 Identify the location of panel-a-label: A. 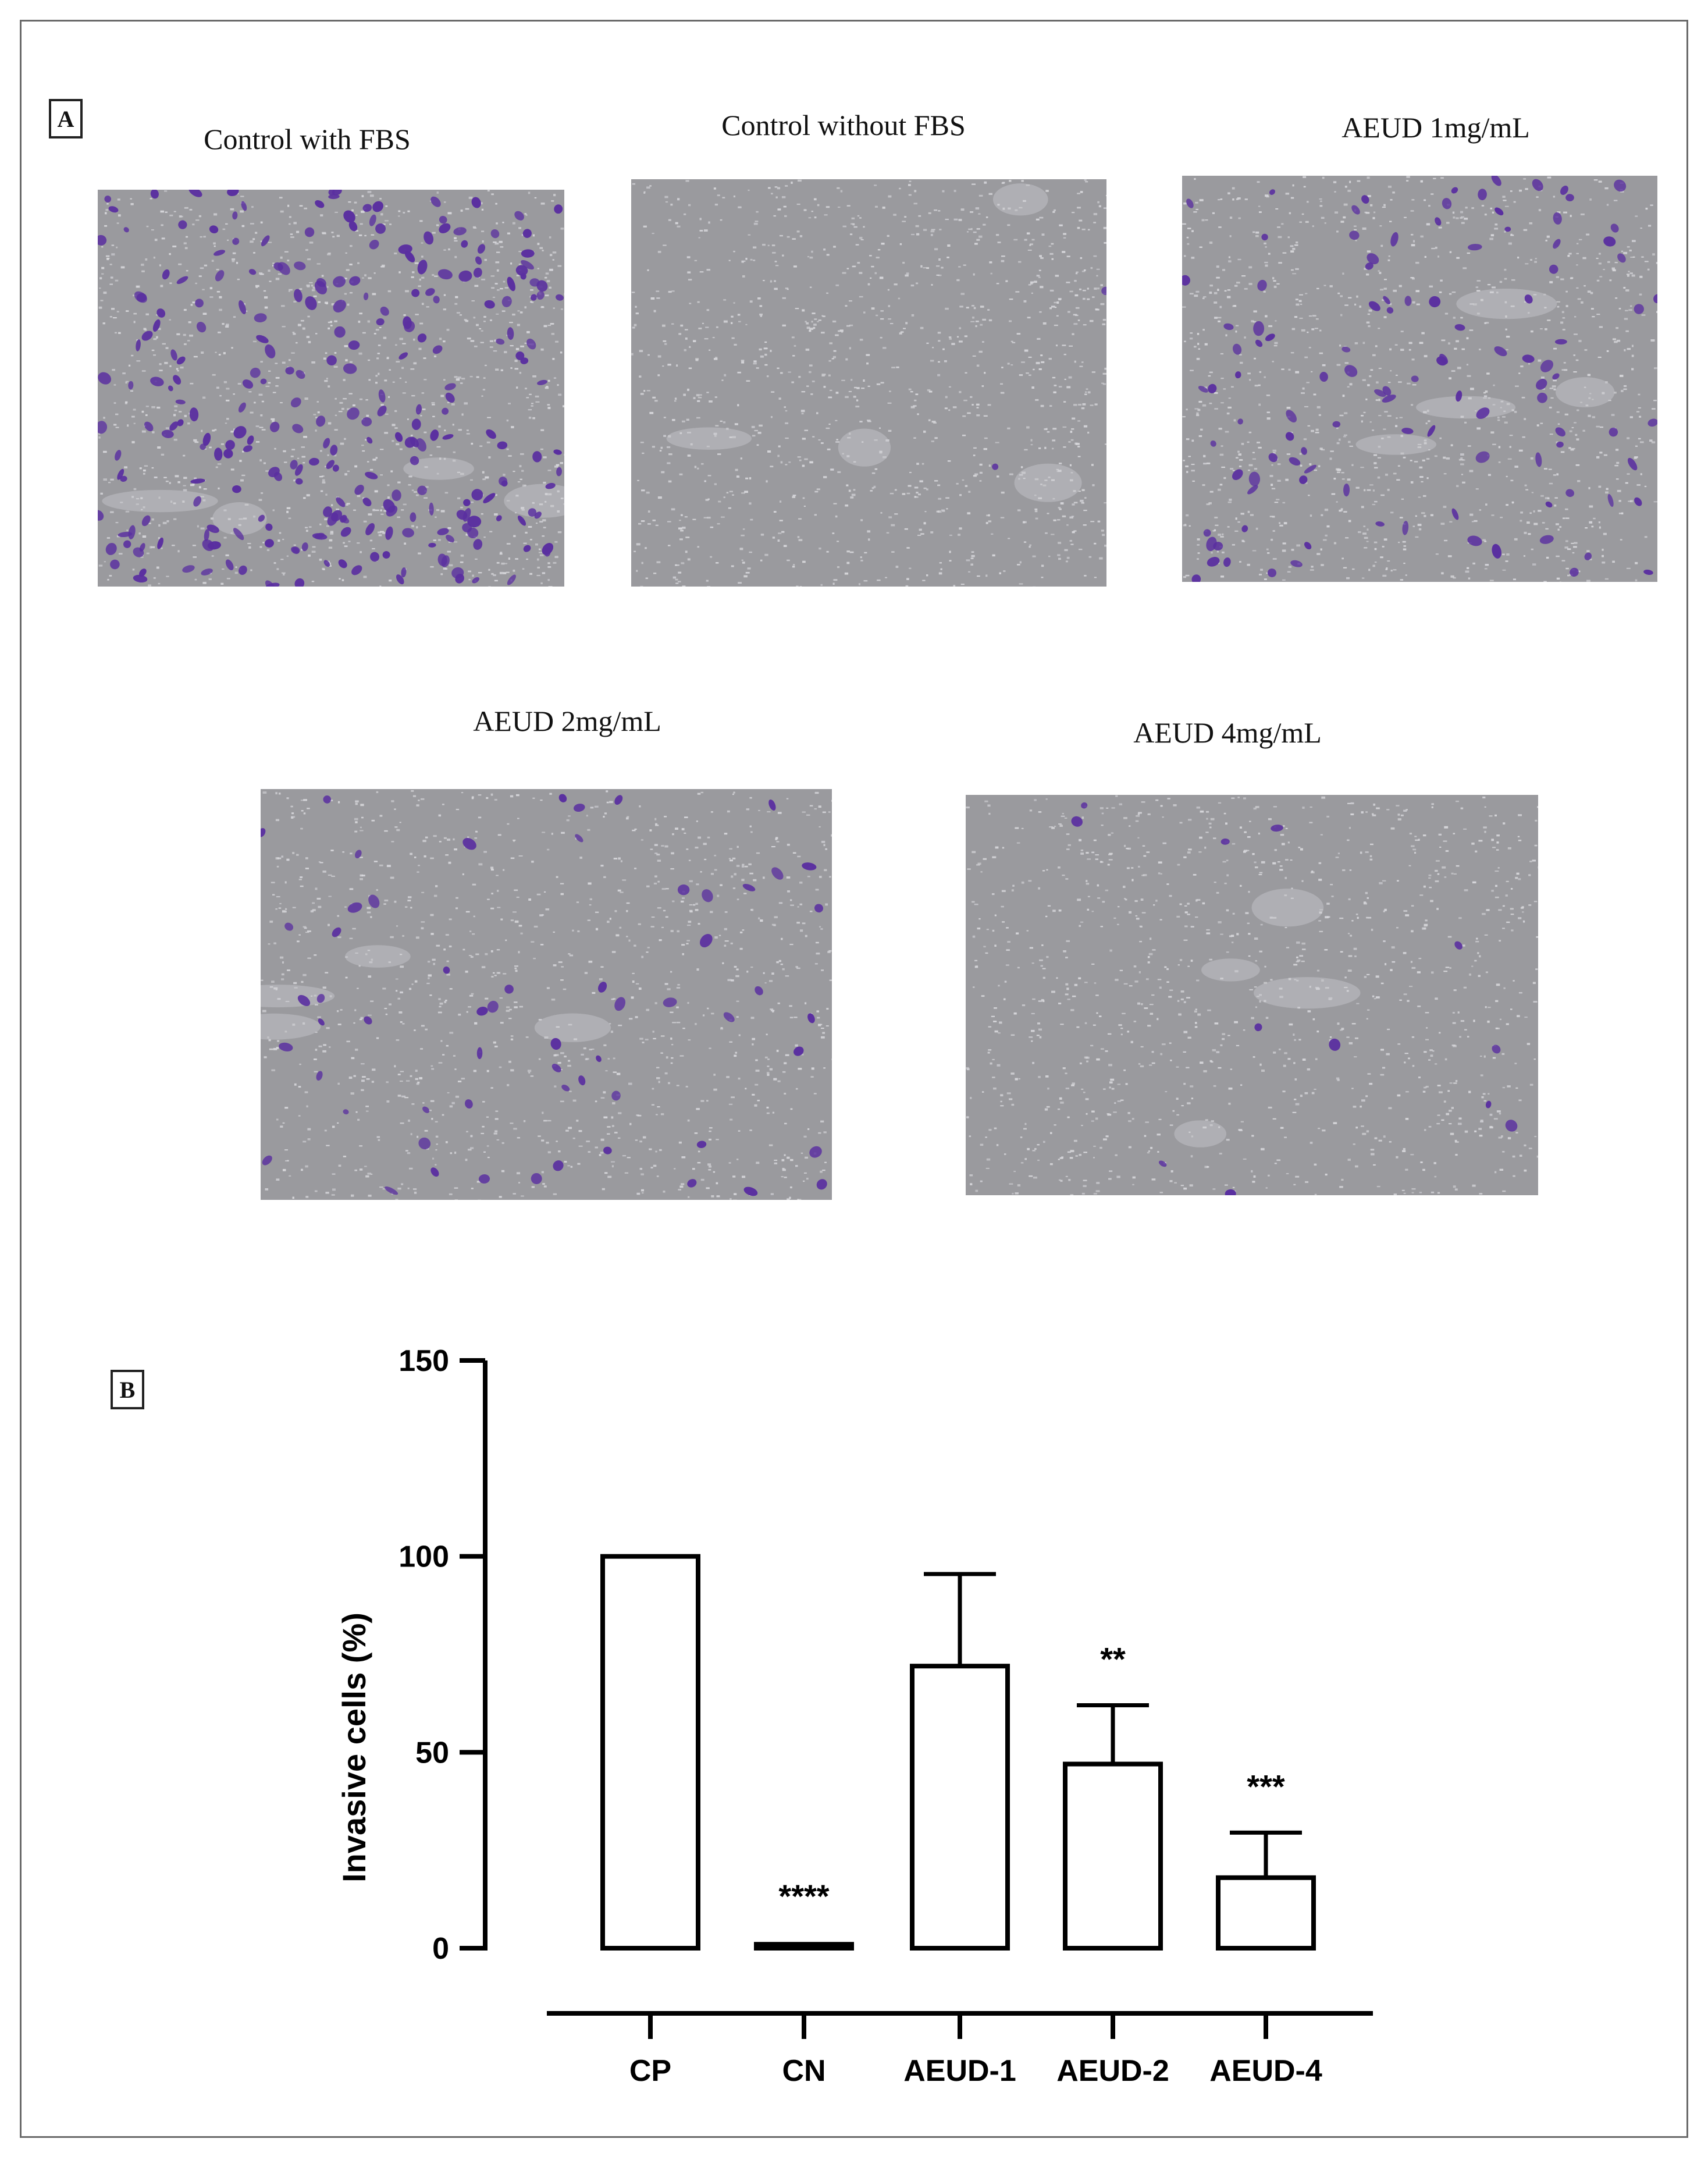
(66, 118).